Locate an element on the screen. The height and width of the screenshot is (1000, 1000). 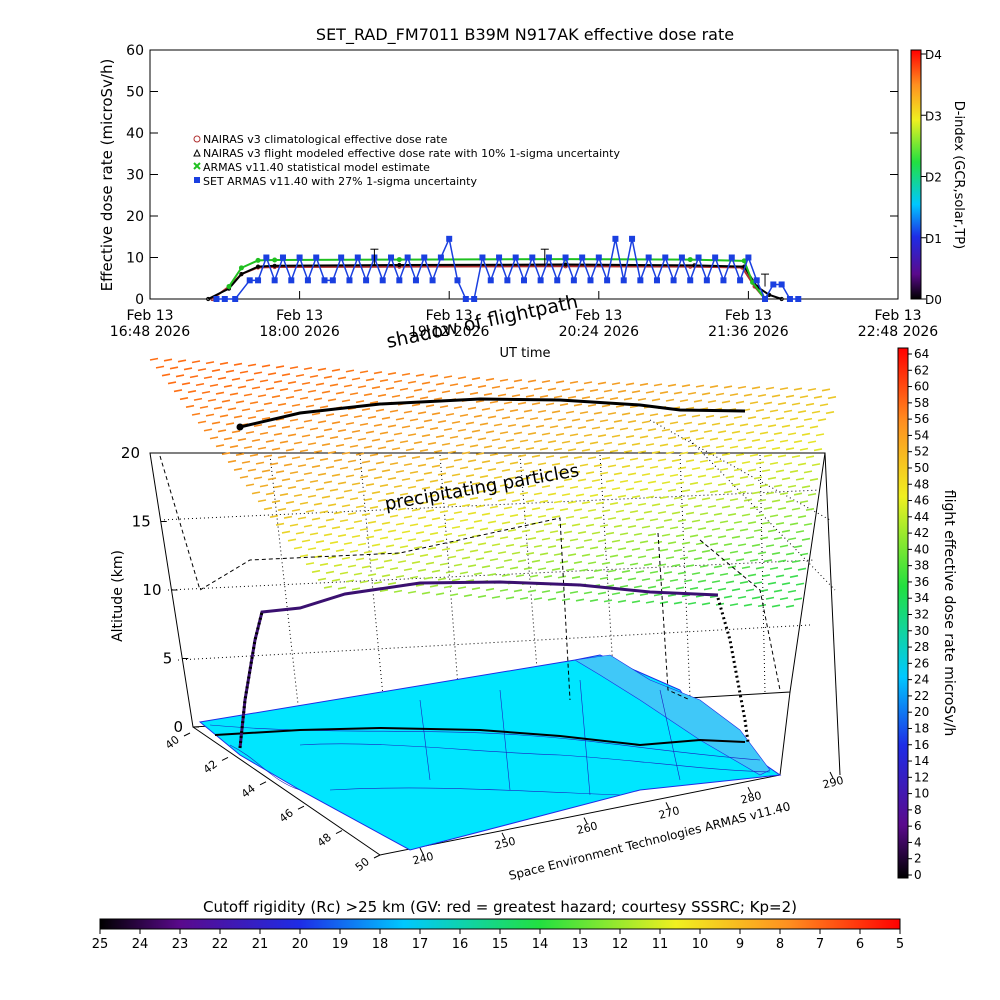
colorbar-tick-label: 42 is located at coordinates (921, 533).